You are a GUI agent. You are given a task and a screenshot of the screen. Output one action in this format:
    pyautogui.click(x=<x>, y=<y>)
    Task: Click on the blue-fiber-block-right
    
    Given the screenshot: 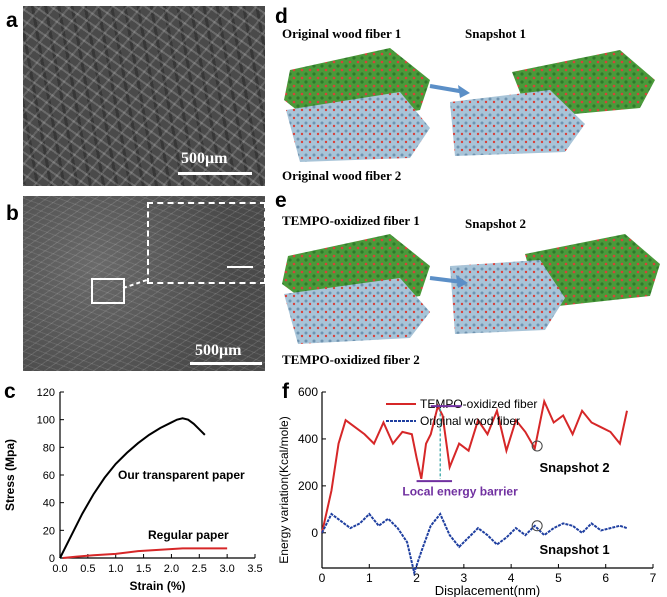 What is the action you would take?
    pyautogui.click(x=517, y=123)
    